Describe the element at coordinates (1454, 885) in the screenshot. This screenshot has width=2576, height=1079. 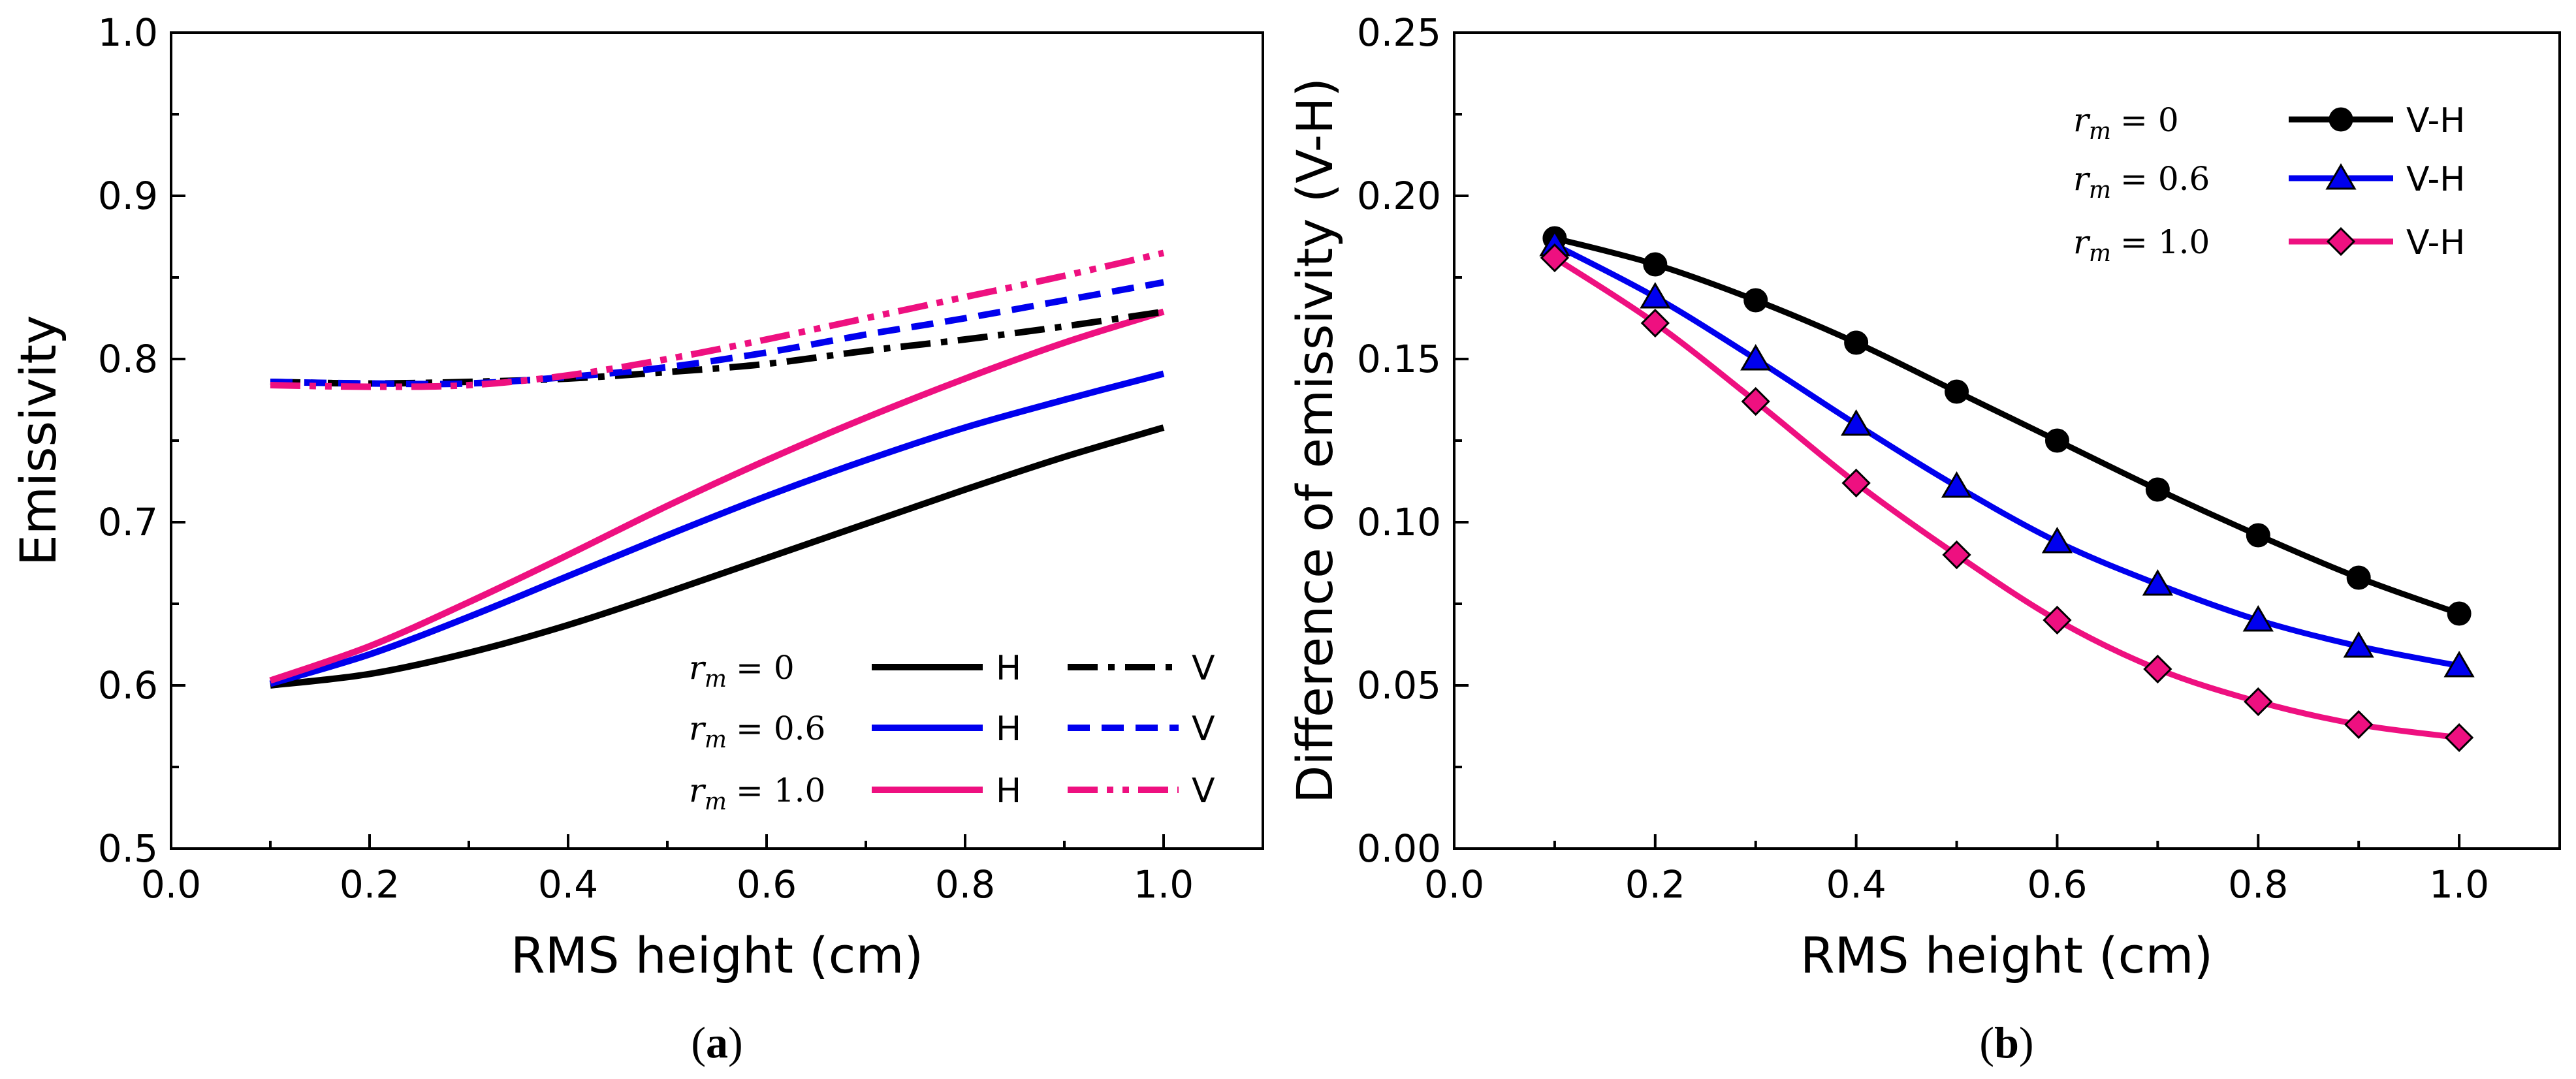
I see `panel-b-xtick-label: 0.0` at that location.